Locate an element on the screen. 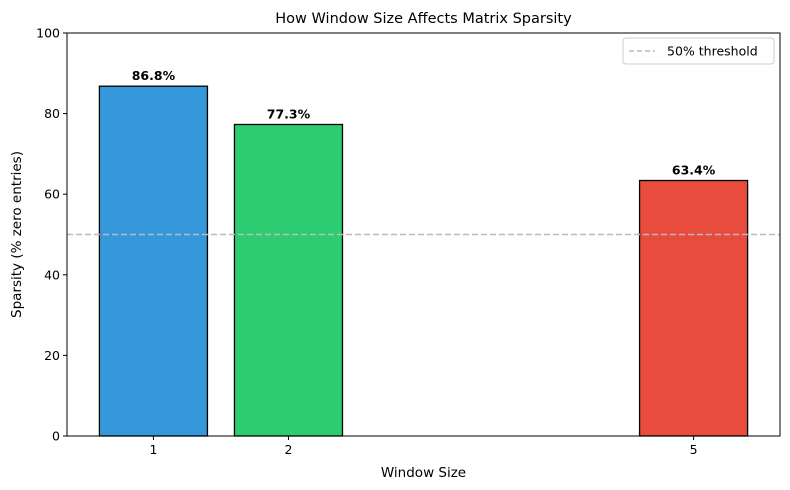 The width and height of the screenshot is (790, 490). legend-box is located at coordinates (698, 51).